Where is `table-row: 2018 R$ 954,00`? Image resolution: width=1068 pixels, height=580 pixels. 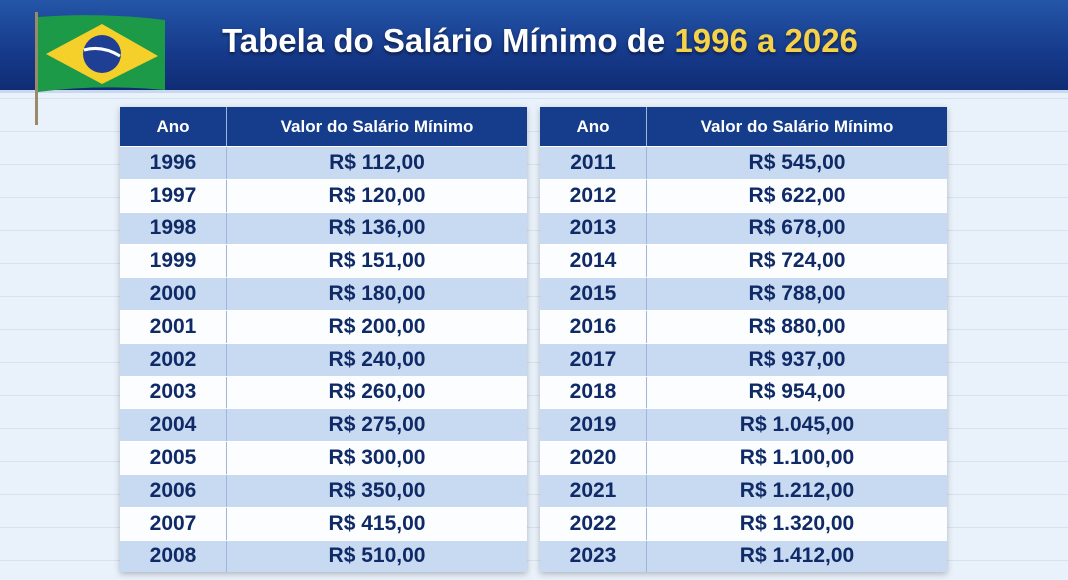 table-row: 2018 R$ 954,00 is located at coordinates (743, 392).